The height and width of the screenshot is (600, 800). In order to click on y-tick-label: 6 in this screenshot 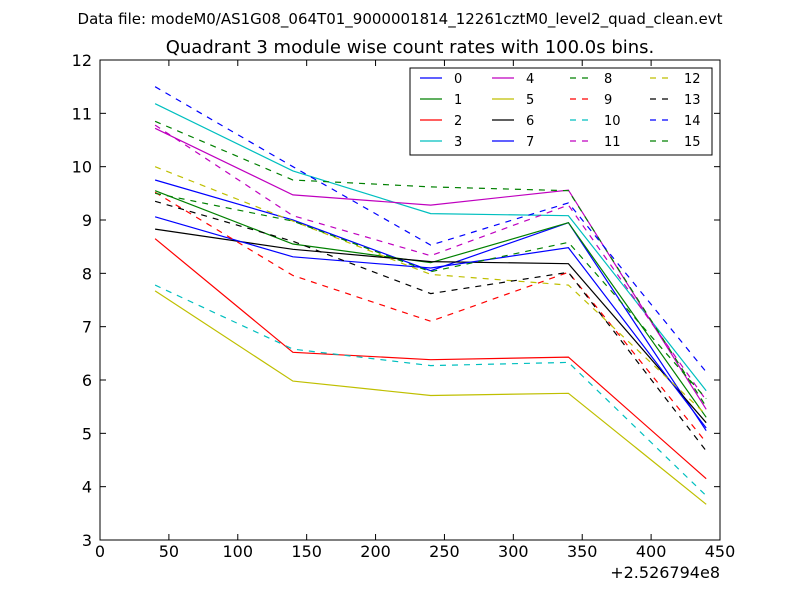, I will do `click(87, 380)`.